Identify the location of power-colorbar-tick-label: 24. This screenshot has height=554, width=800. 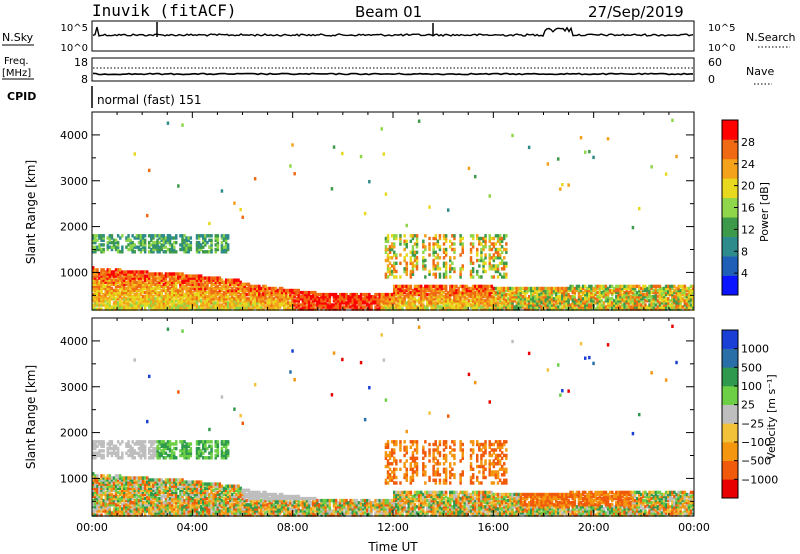
(748, 164).